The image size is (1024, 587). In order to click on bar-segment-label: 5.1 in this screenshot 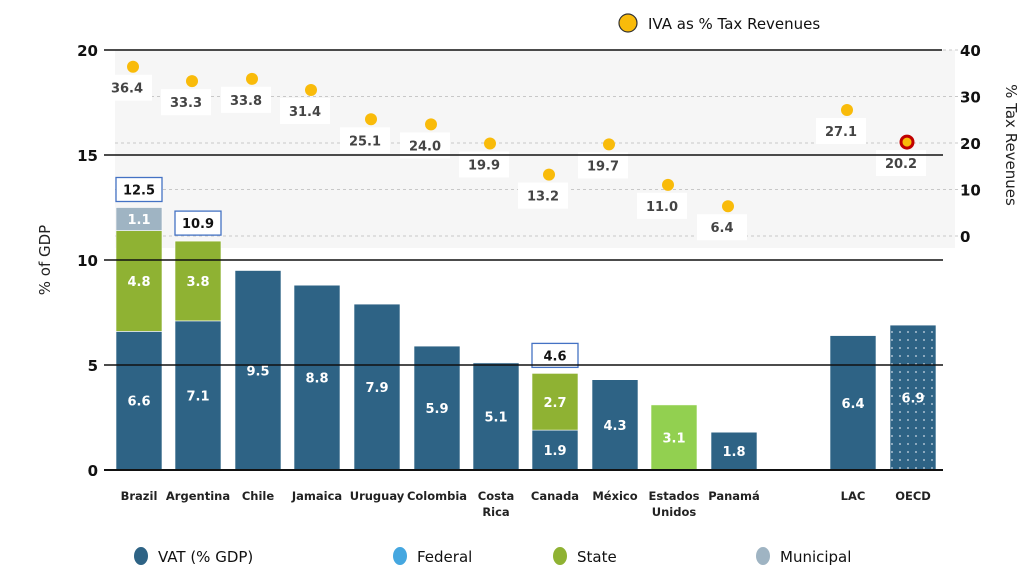, I will do `click(495, 417)`.